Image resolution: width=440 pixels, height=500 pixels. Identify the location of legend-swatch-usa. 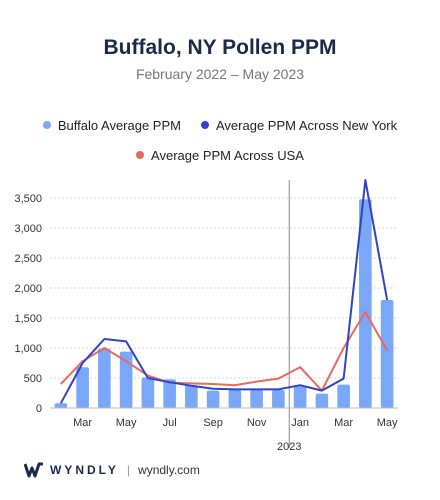
(140, 155).